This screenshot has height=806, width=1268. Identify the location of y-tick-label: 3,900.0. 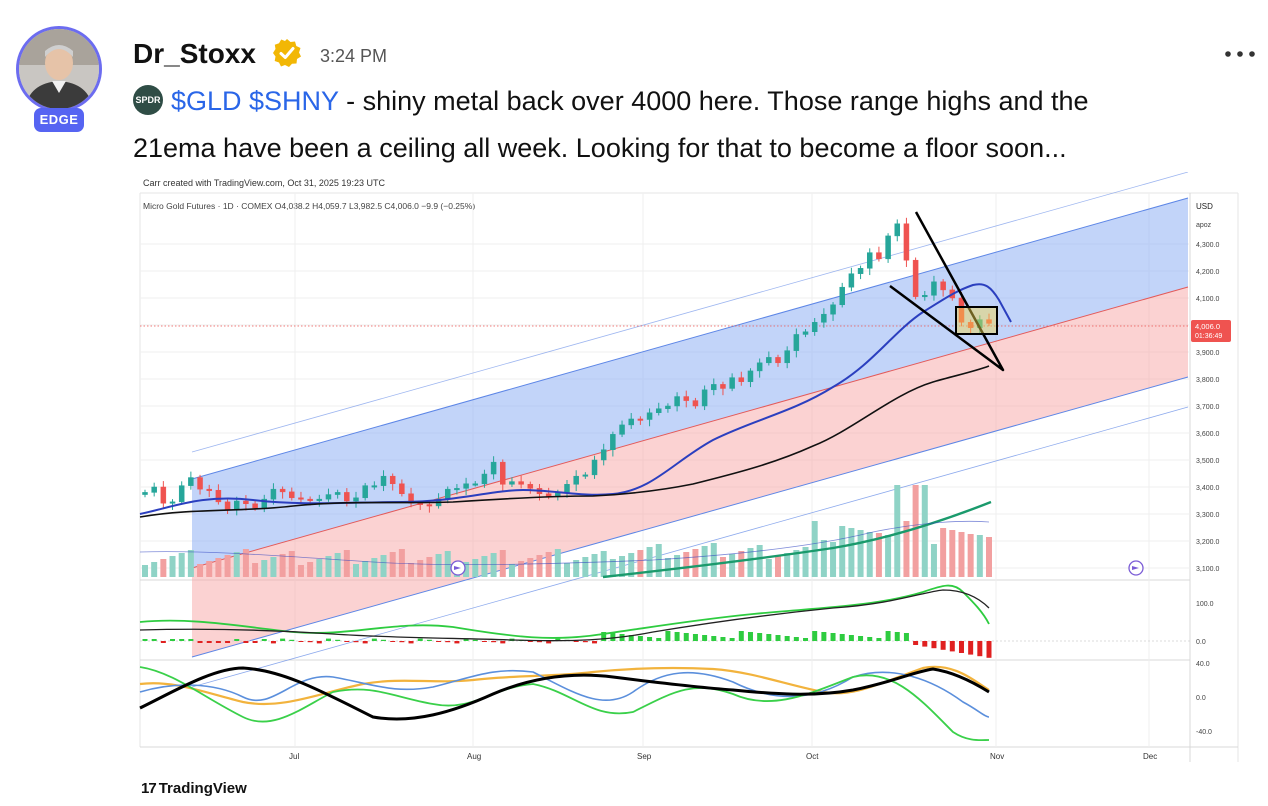
(1207, 353).